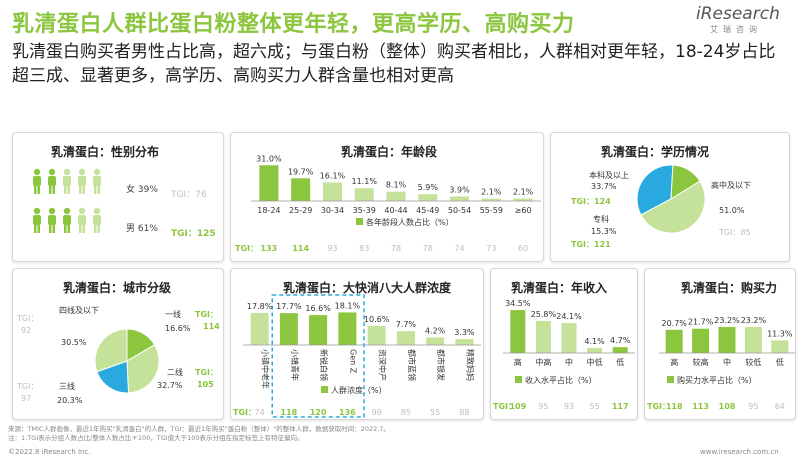 The image size is (799, 462). What do you see at coordinates (170, 385) in the screenshot?
I see `slice-value: 32.7%` at bounding box center [170, 385].